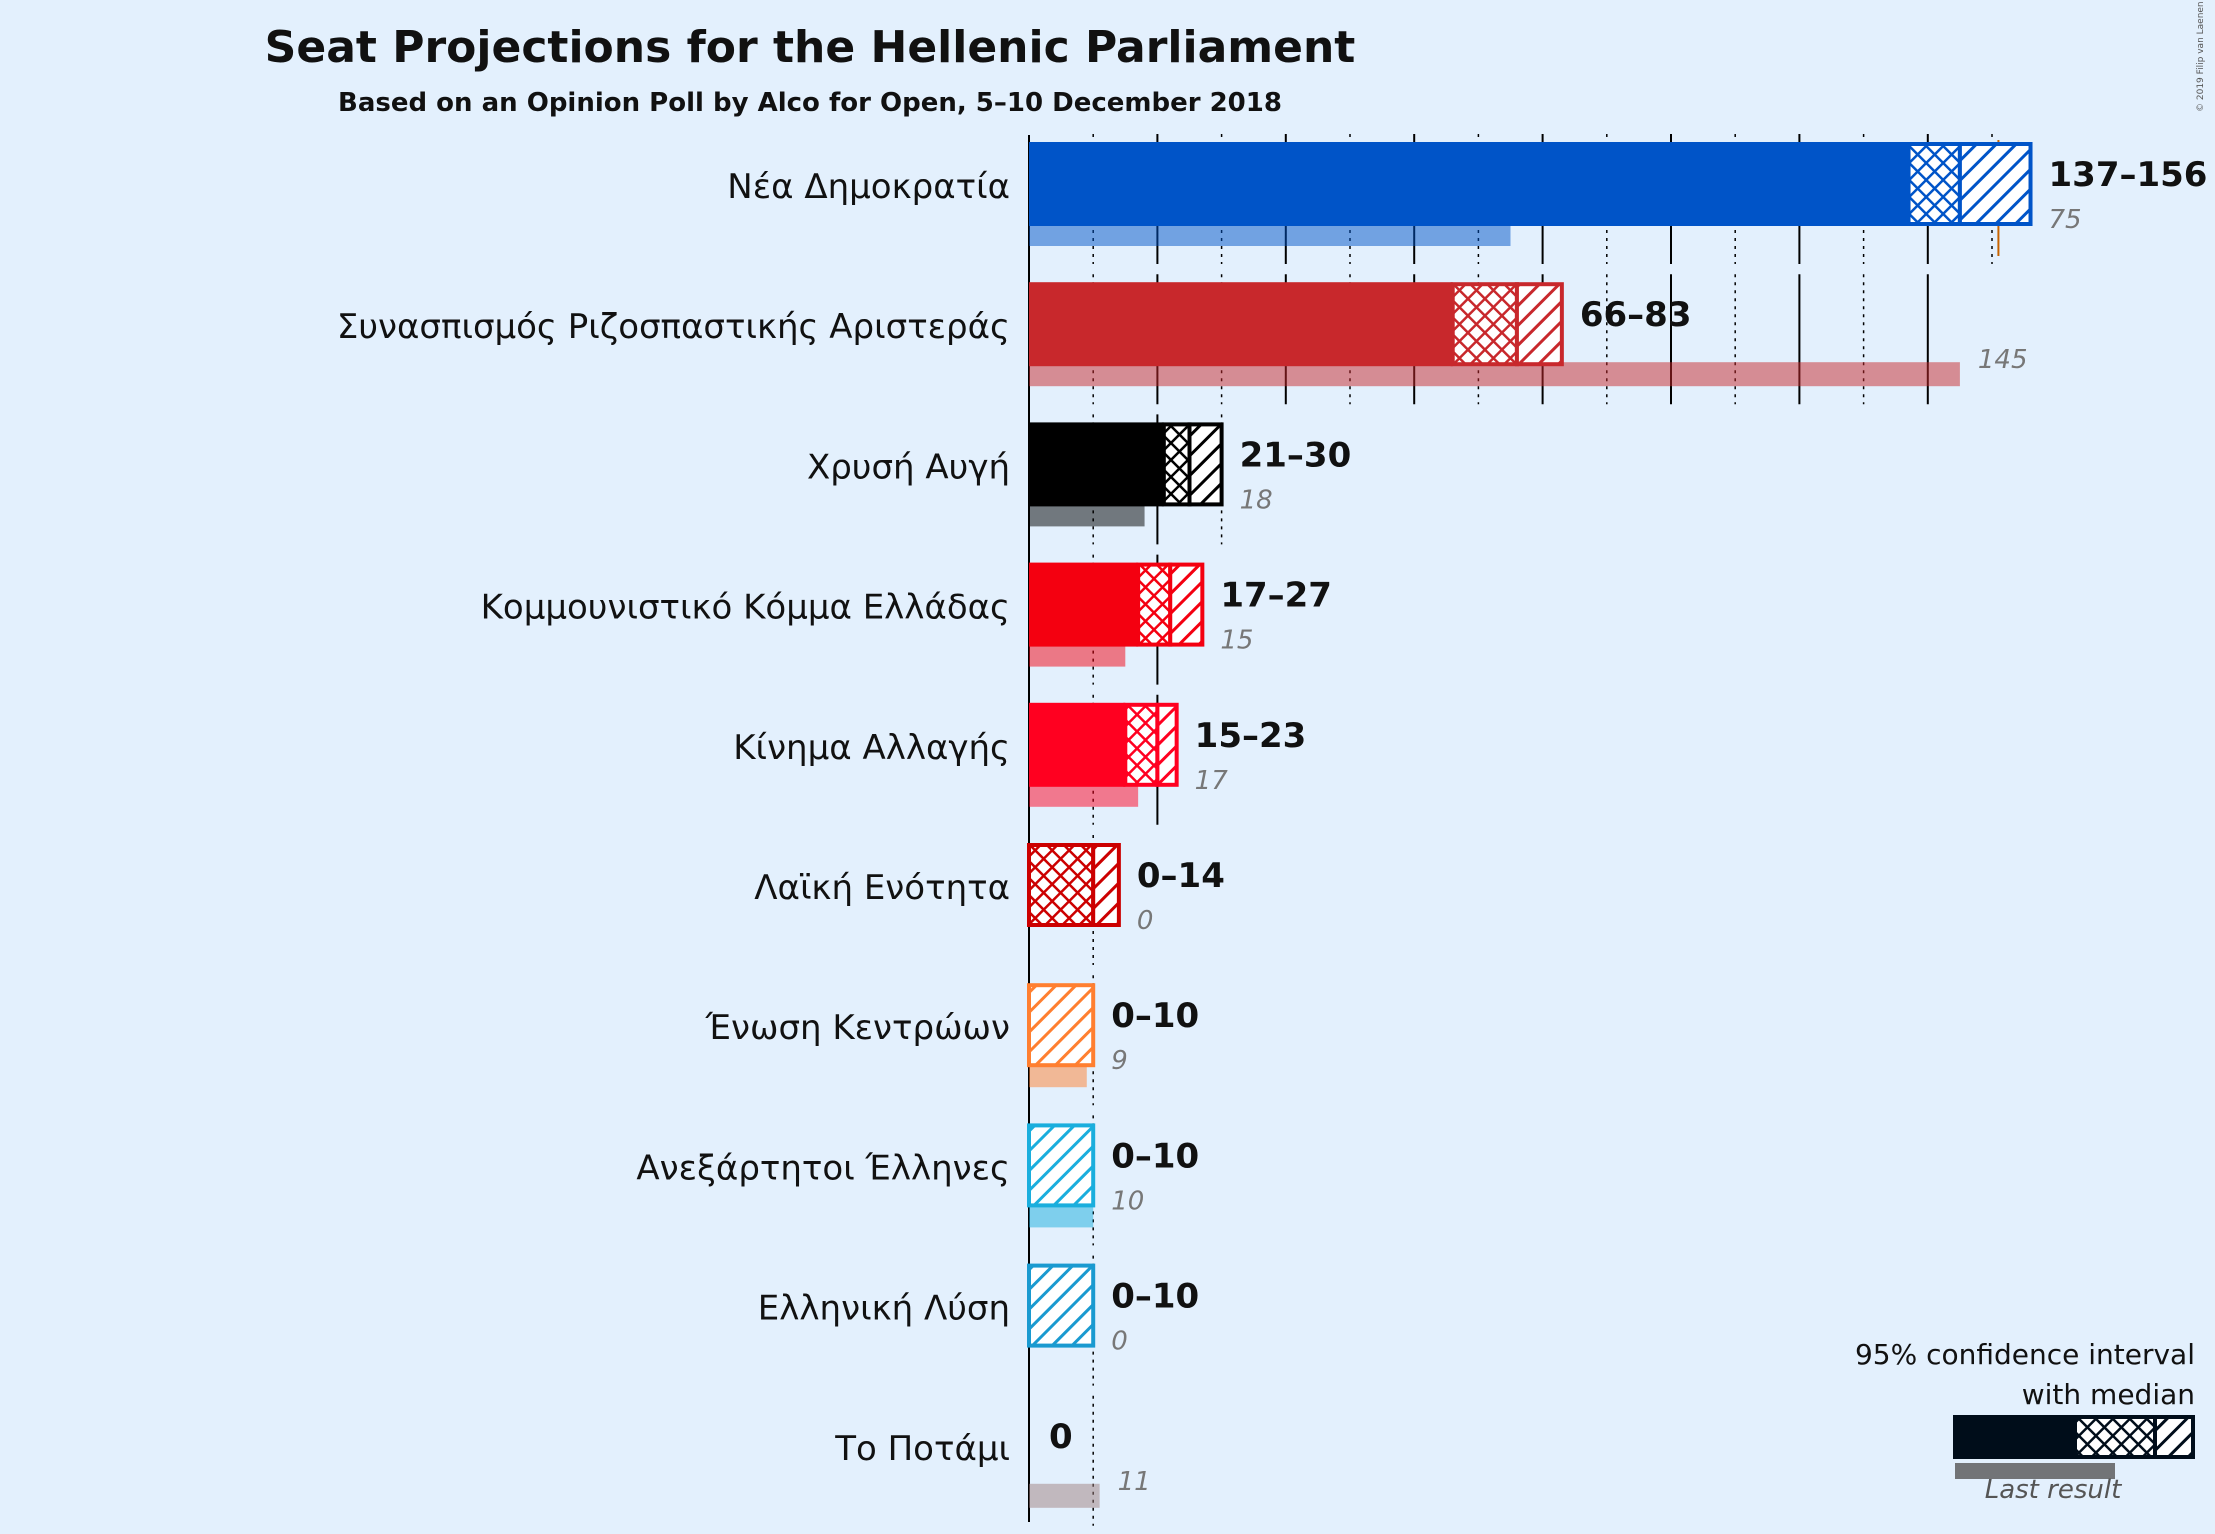  What do you see at coordinates (2035, 1471) in the screenshot?
I see `legend-last-result-bar` at bounding box center [2035, 1471].